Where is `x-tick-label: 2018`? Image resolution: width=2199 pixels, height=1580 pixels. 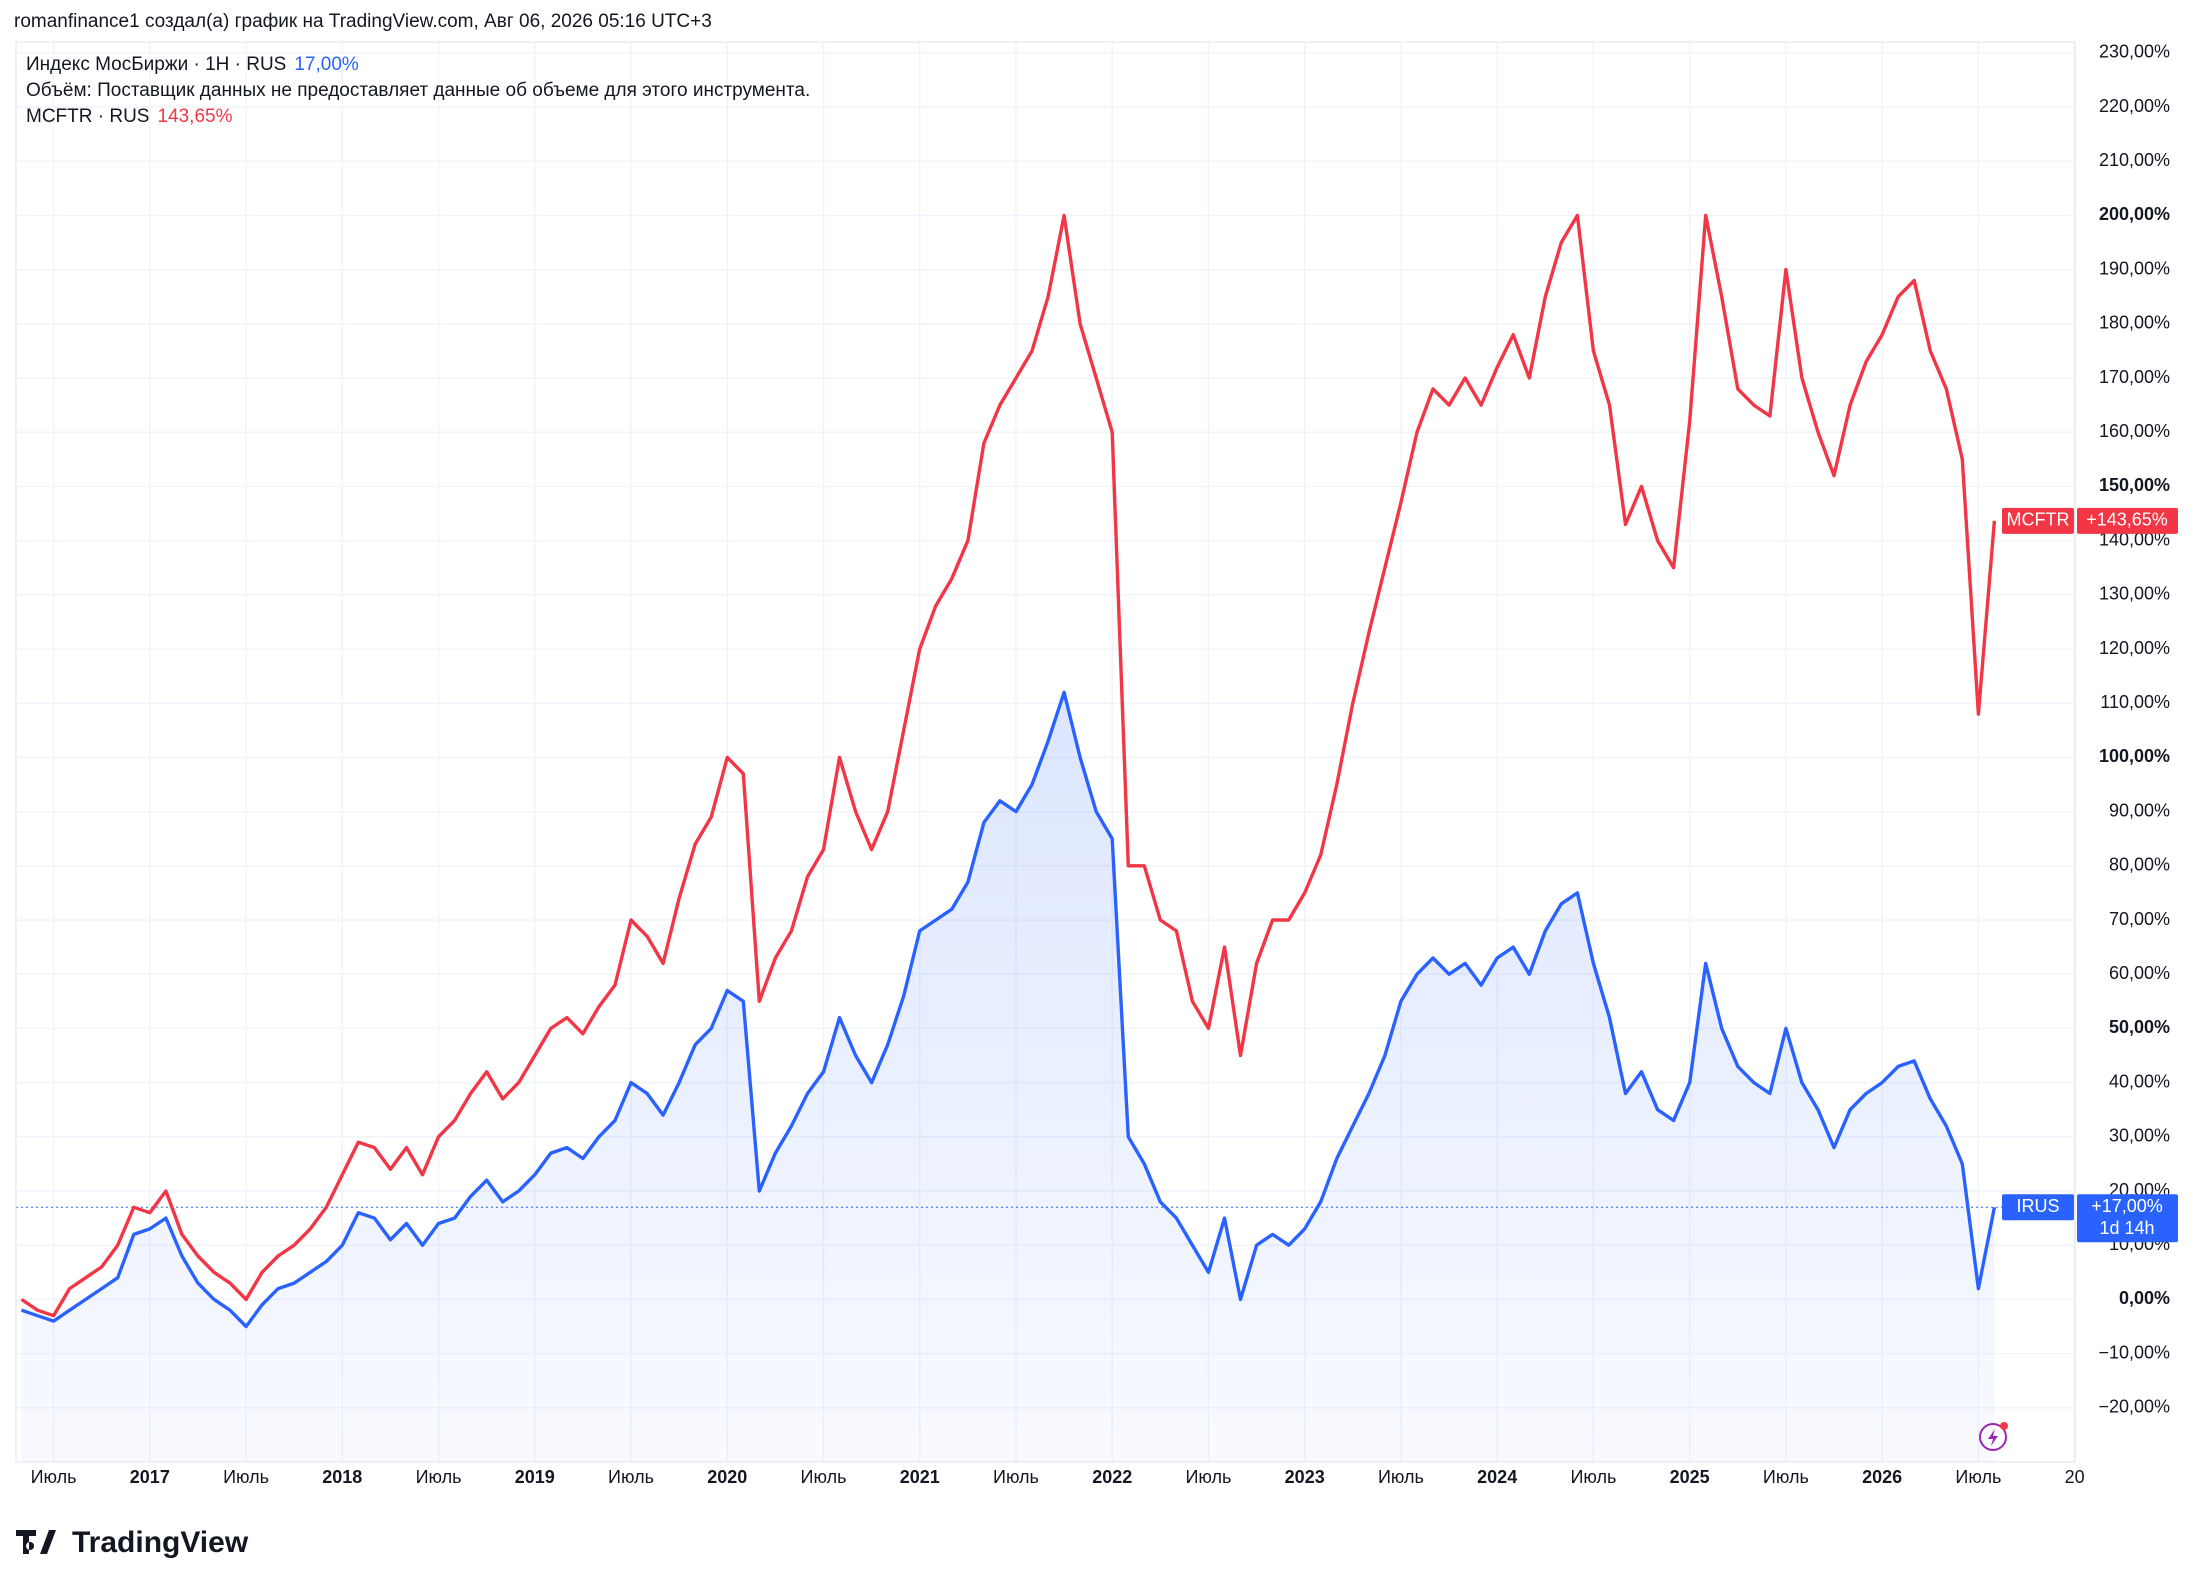
x-tick-label: 2018 is located at coordinates (342, 1477).